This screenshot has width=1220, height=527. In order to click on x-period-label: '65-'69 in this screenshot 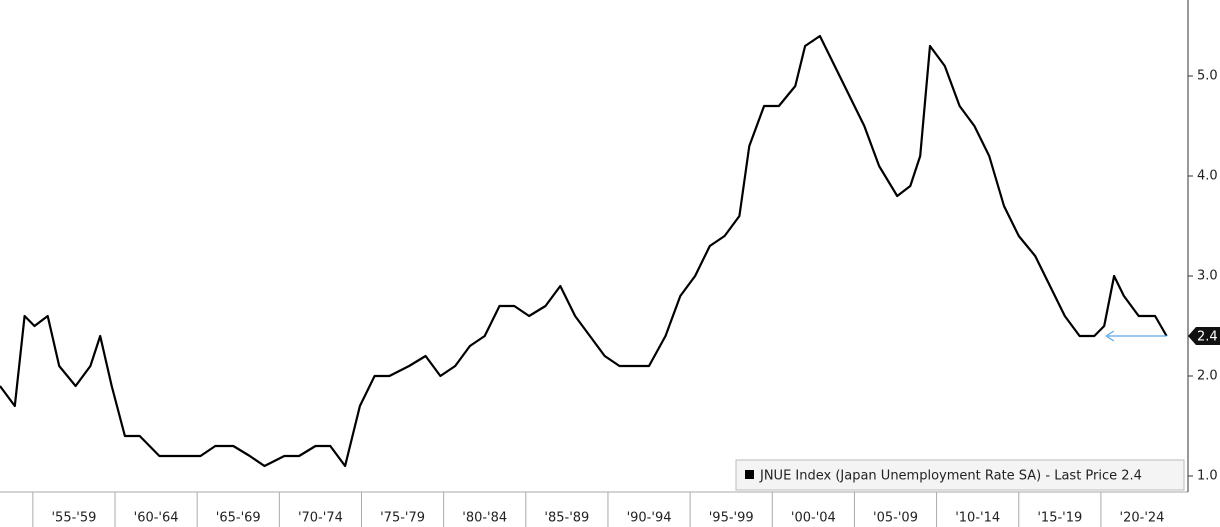, I will do `click(238, 518)`.